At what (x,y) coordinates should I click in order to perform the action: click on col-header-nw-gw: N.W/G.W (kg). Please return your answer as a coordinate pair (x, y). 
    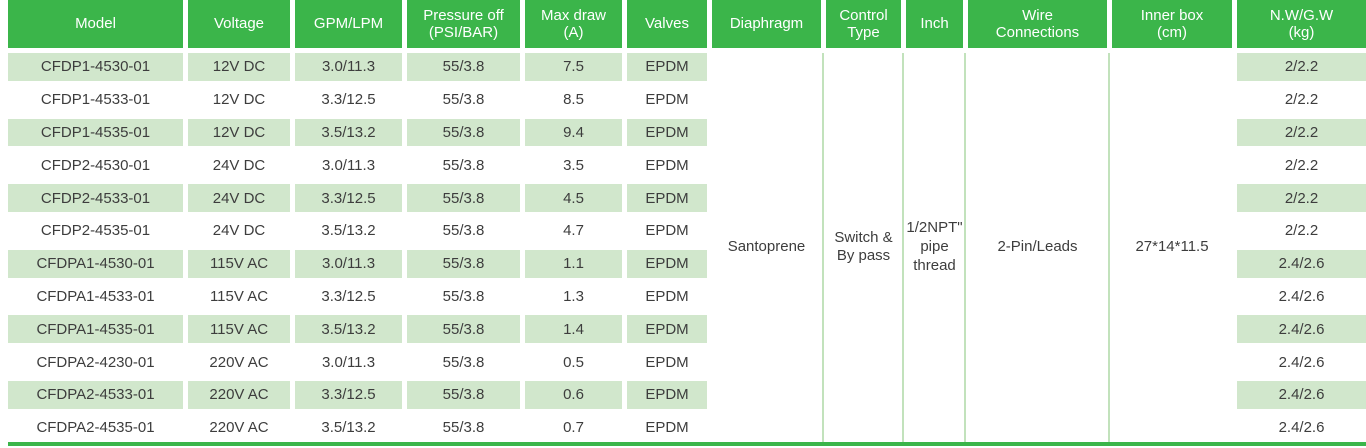
    Looking at the image, I should click on (1301, 24).